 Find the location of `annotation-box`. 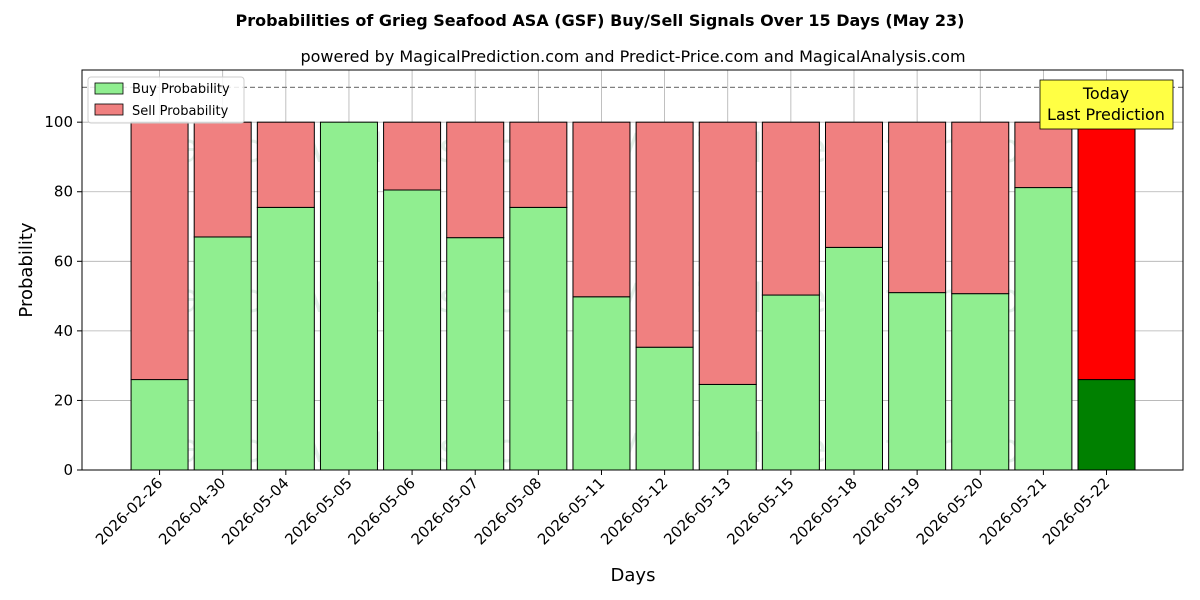

annotation-box is located at coordinates (1106, 104).